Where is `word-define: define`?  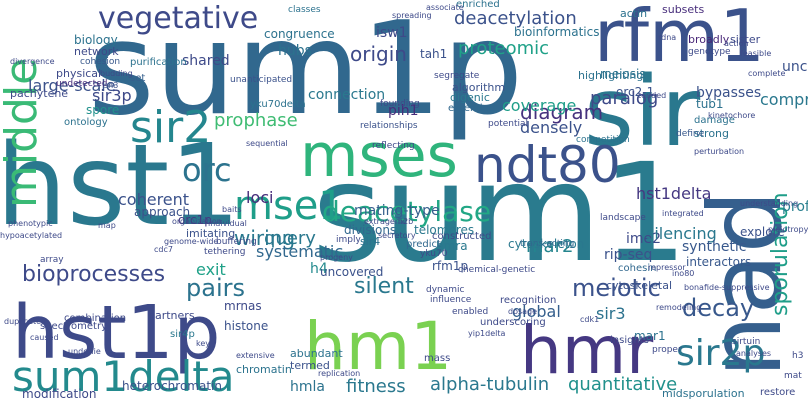 word-define: define is located at coordinates (690, 134).